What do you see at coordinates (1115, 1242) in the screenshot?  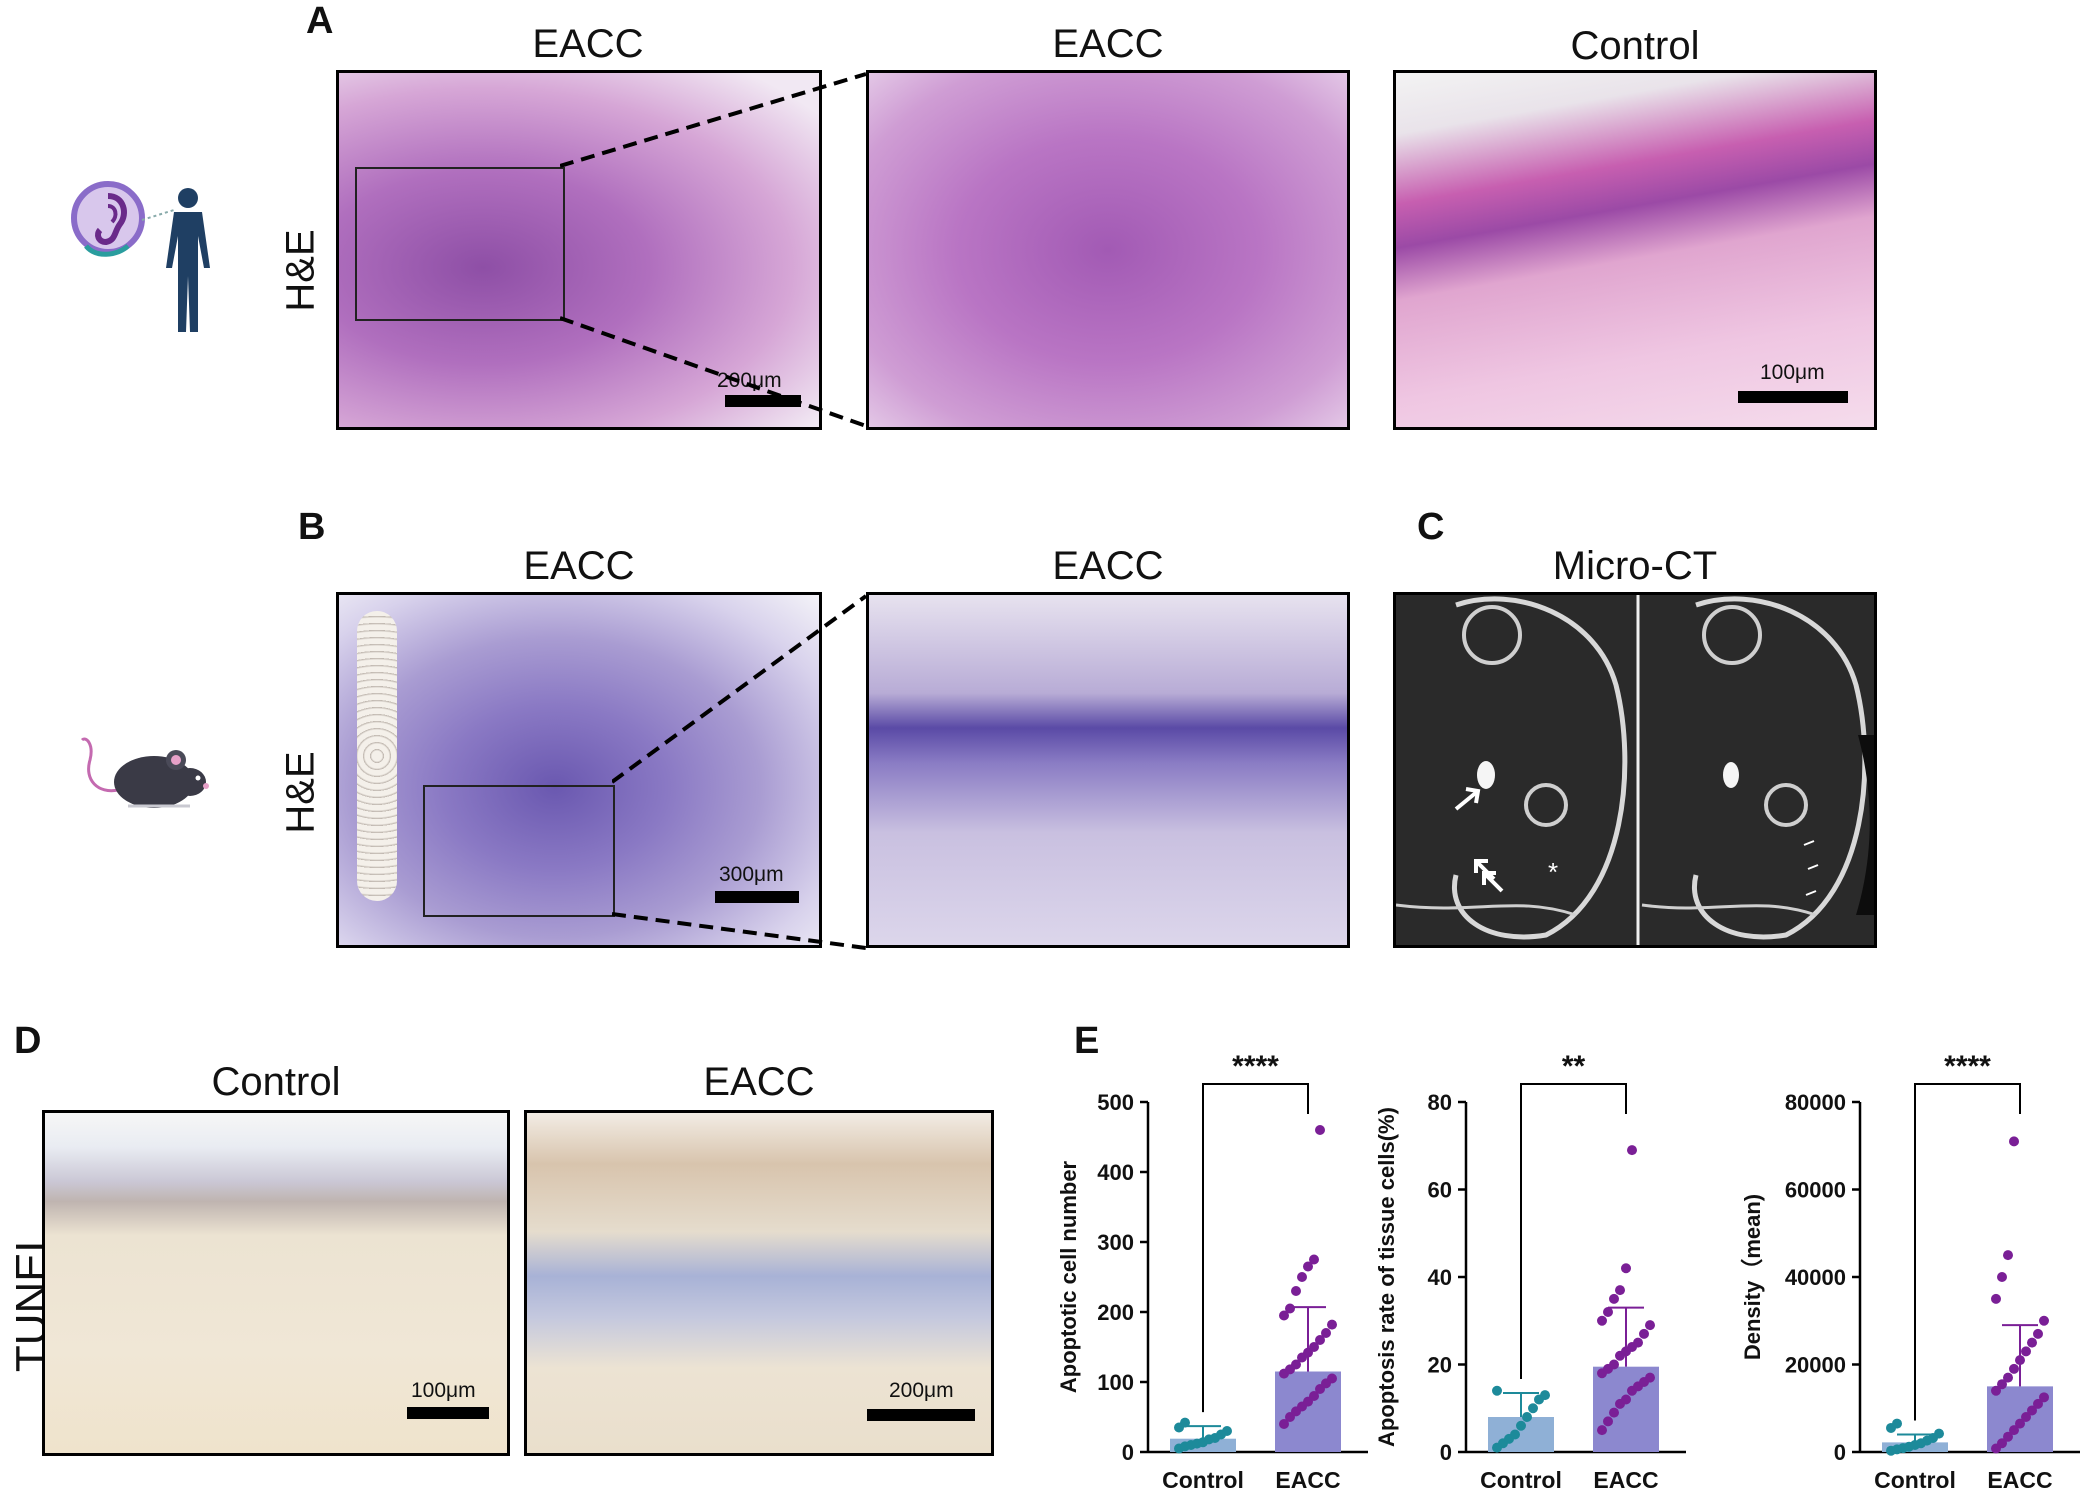 I see `y-tick-label: 300` at bounding box center [1115, 1242].